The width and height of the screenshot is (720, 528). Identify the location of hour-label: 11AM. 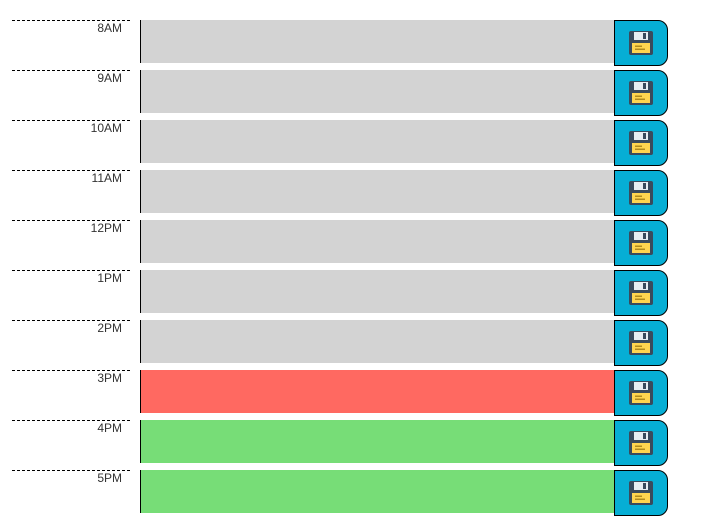
(71, 192).